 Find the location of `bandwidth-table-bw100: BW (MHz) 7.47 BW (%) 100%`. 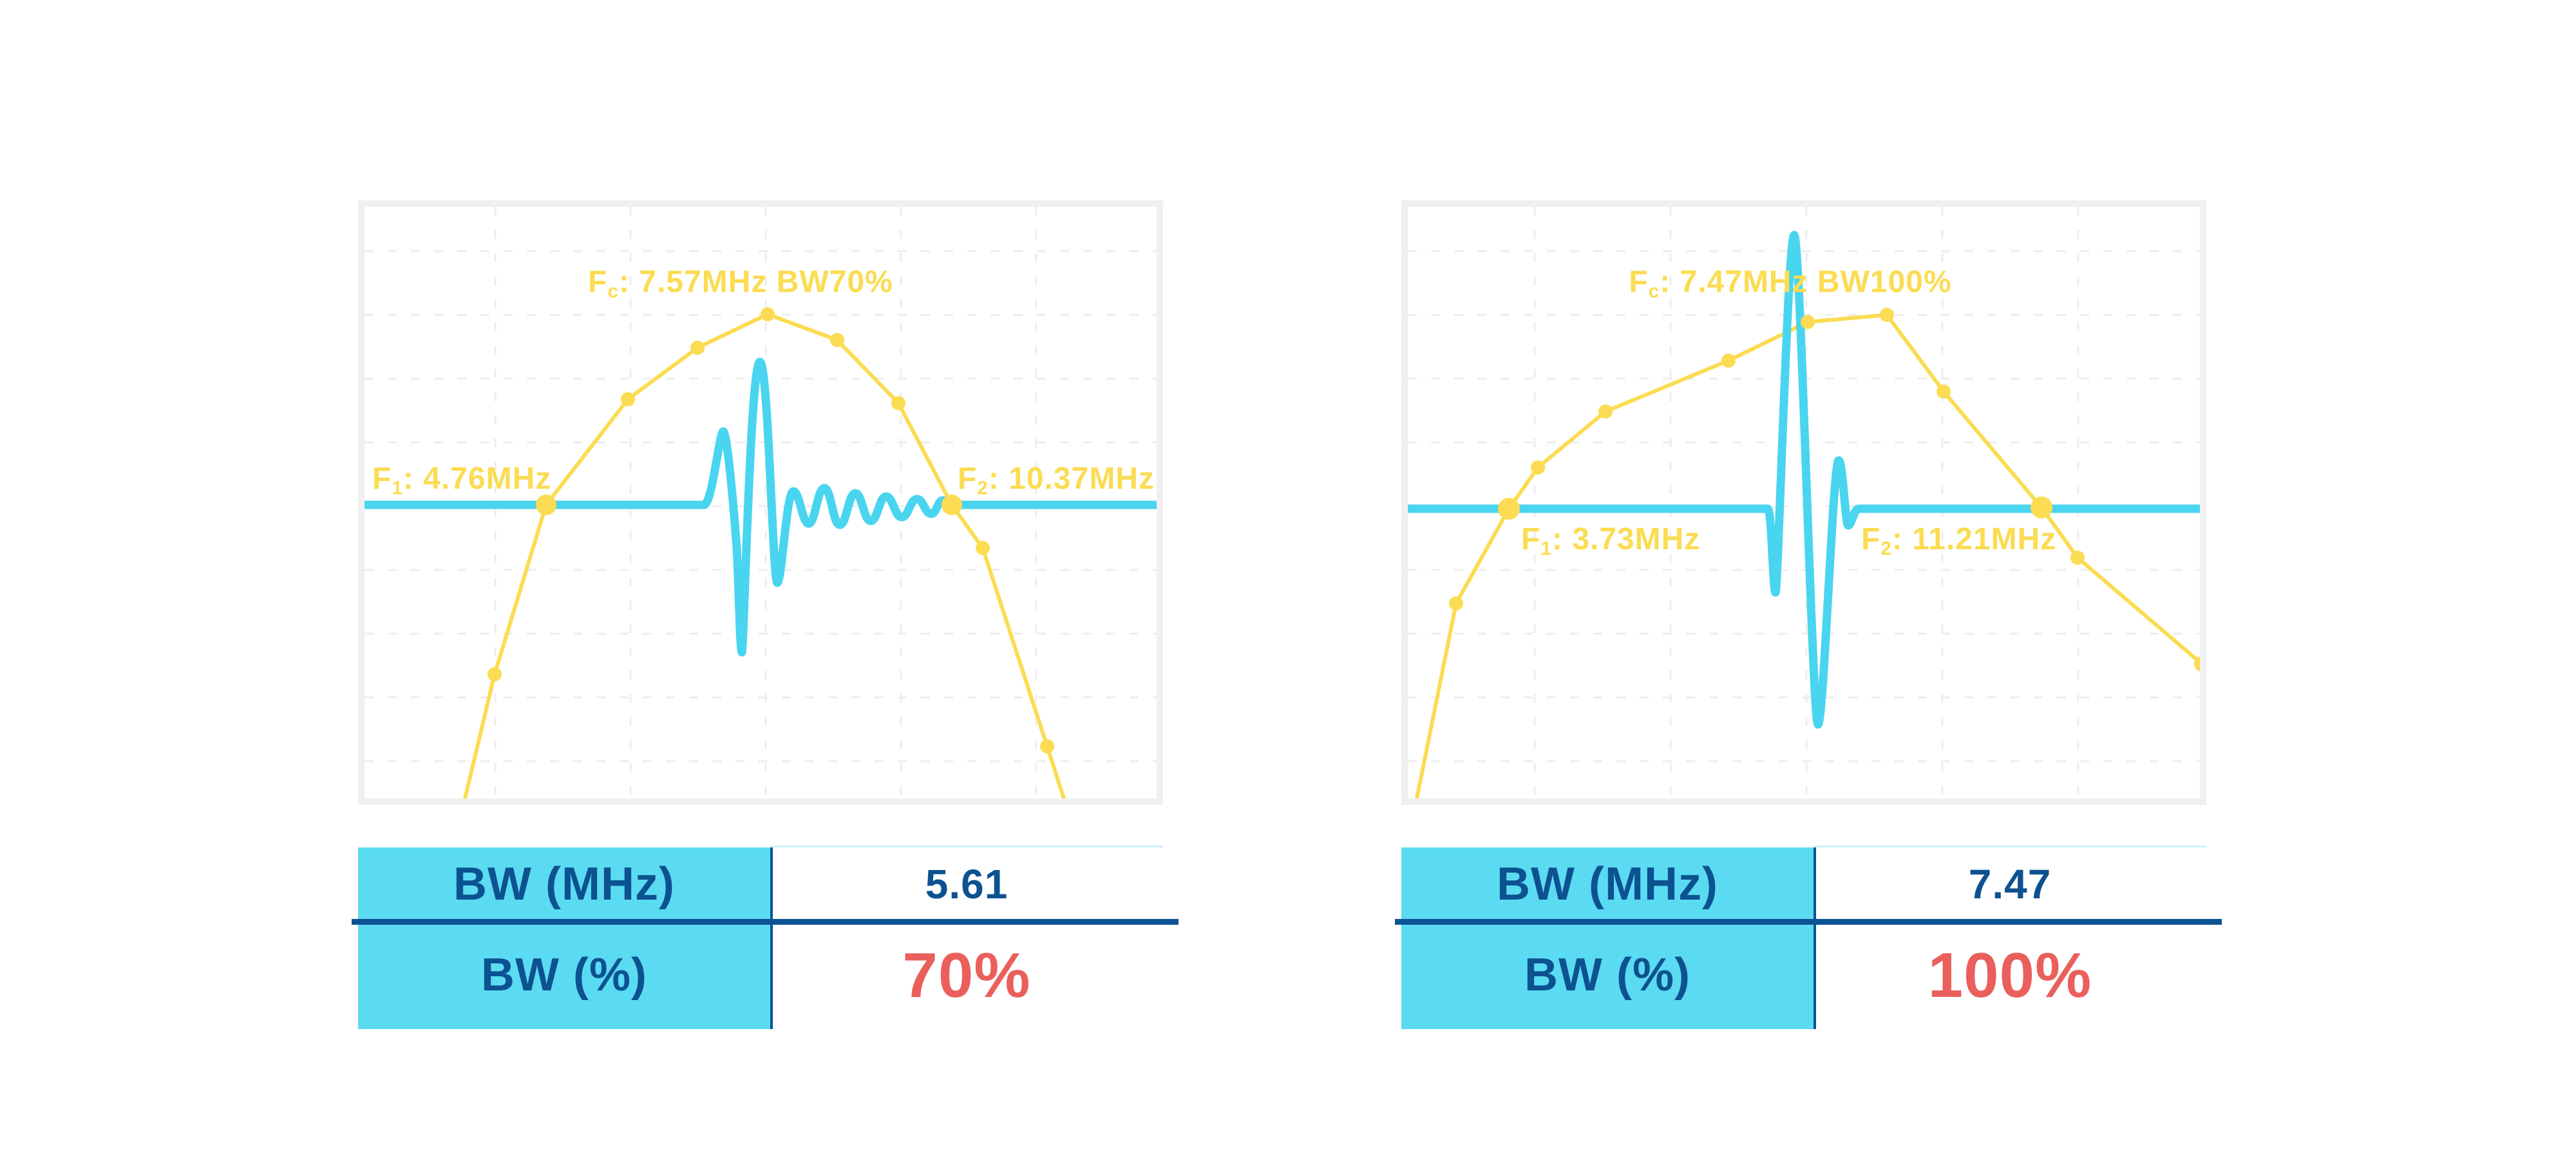

bandwidth-table-bw100: BW (MHz) 7.47 BW (%) 100% is located at coordinates (1808, 937).